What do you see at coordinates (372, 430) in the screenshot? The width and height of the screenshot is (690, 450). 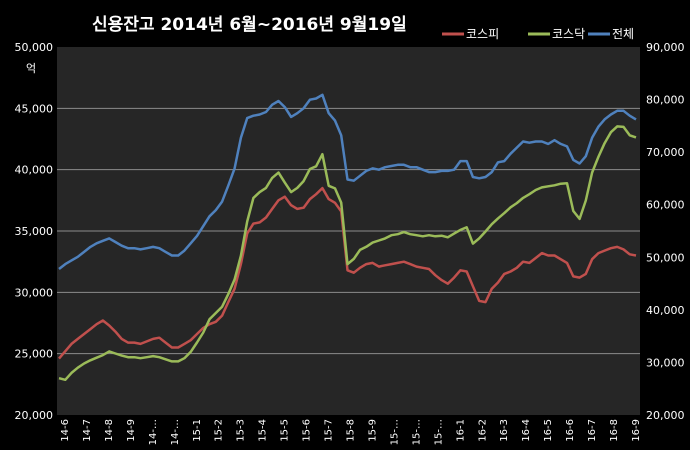 I see `x-tick-label: 15-9` at bounding box center [372, 430].